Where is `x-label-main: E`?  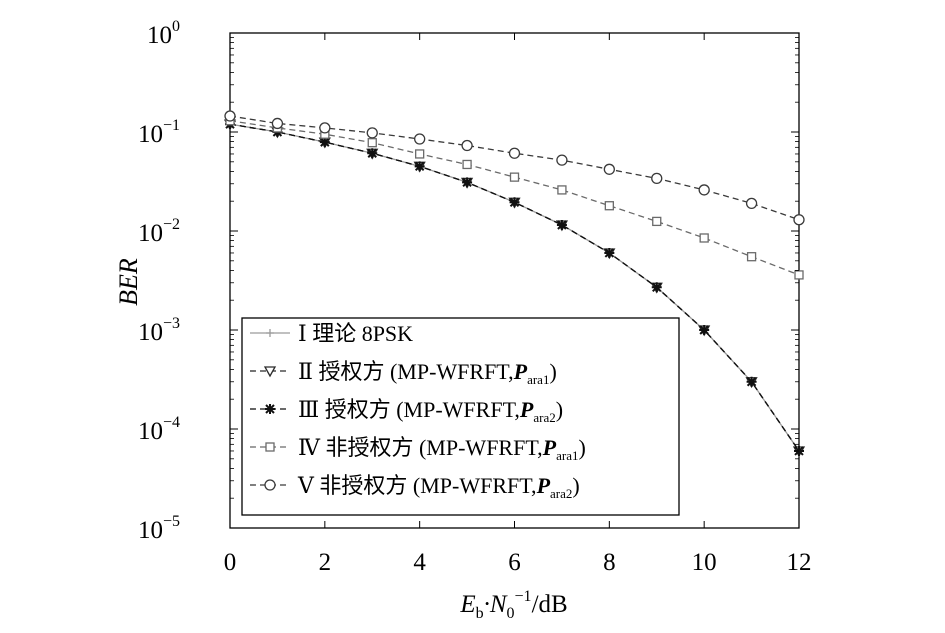
x-label-main: E is located at coordinates (467, 604).